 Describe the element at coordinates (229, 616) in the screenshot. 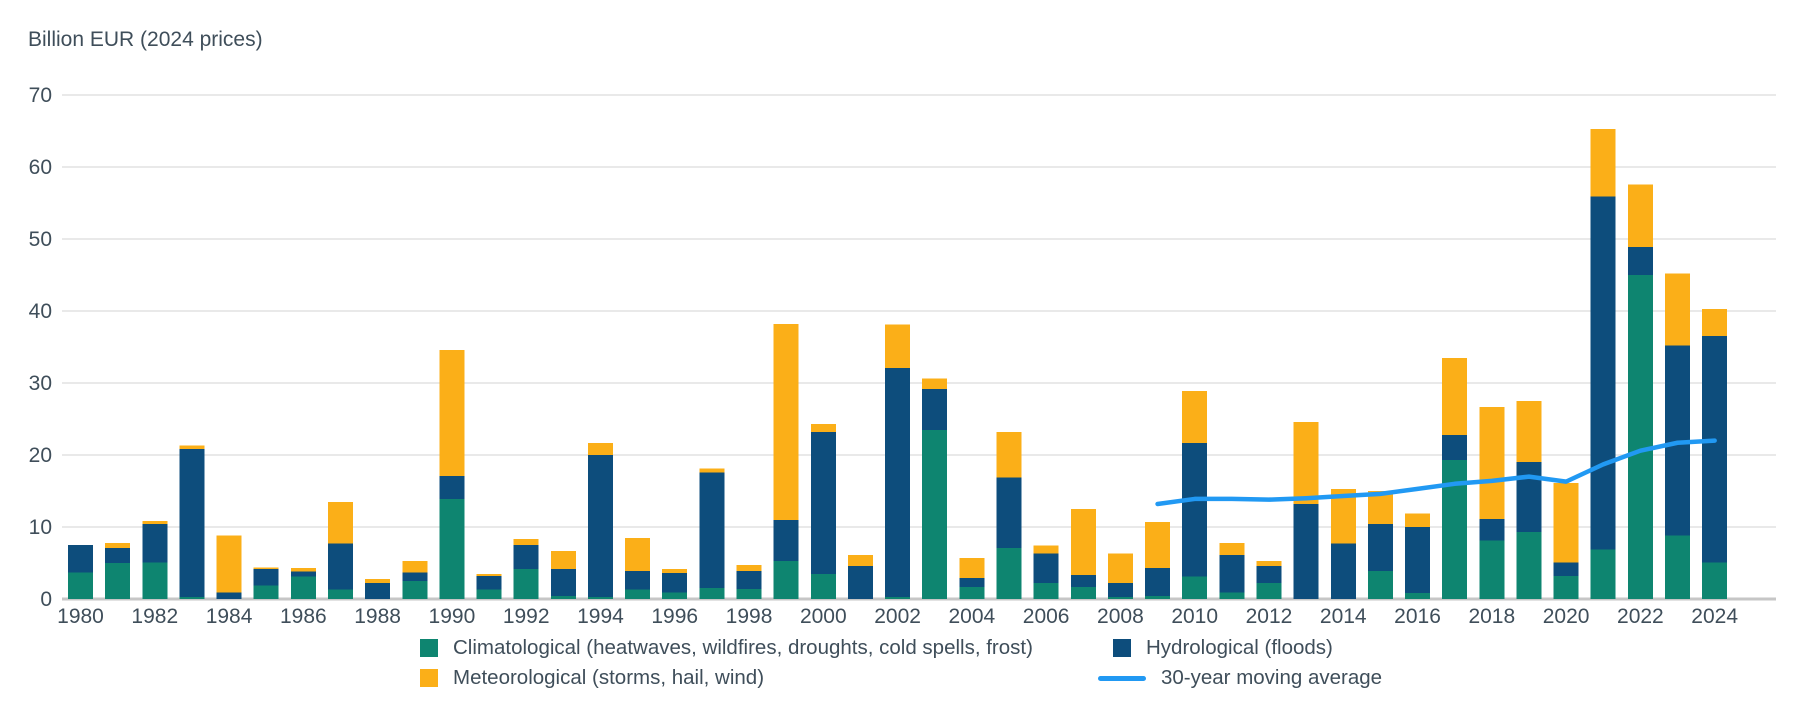

I see `x-tick-label: 1984` at that location.